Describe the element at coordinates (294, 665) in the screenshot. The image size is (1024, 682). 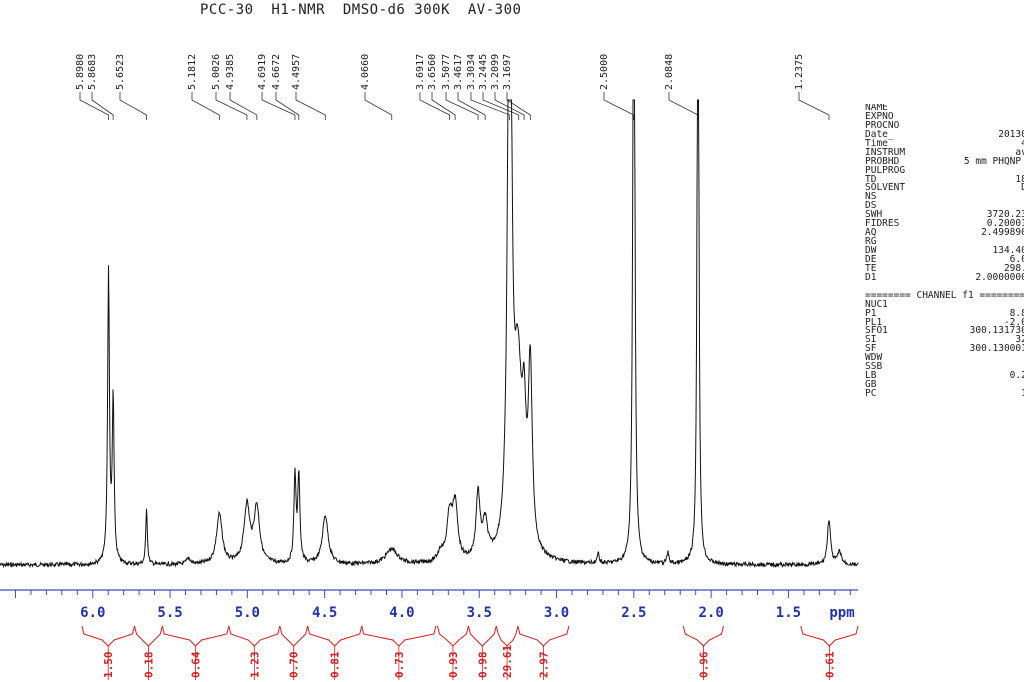
I see `integral-value: 0.70` at that location.